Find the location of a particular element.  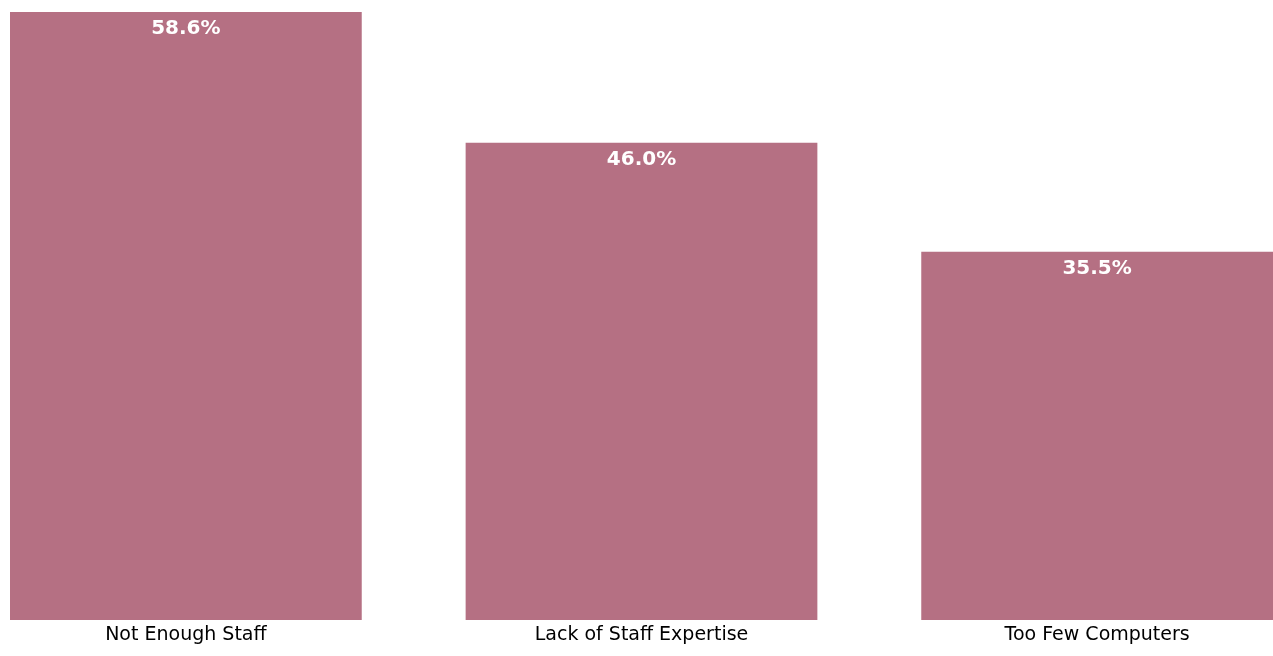

x-tick-label: Not Enough Staff is located at coordinates (186, 633).